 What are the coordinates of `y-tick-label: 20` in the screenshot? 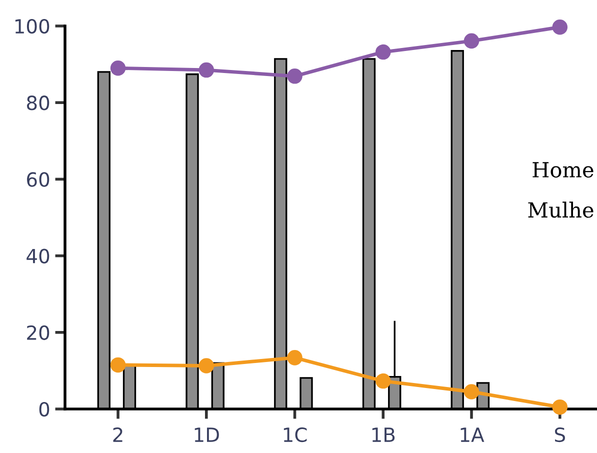 It's located at (38, 332).